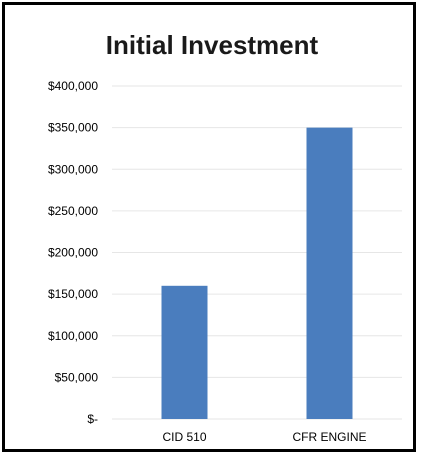  I want to click on y-tick-label: $150,000, so click(73, 294).